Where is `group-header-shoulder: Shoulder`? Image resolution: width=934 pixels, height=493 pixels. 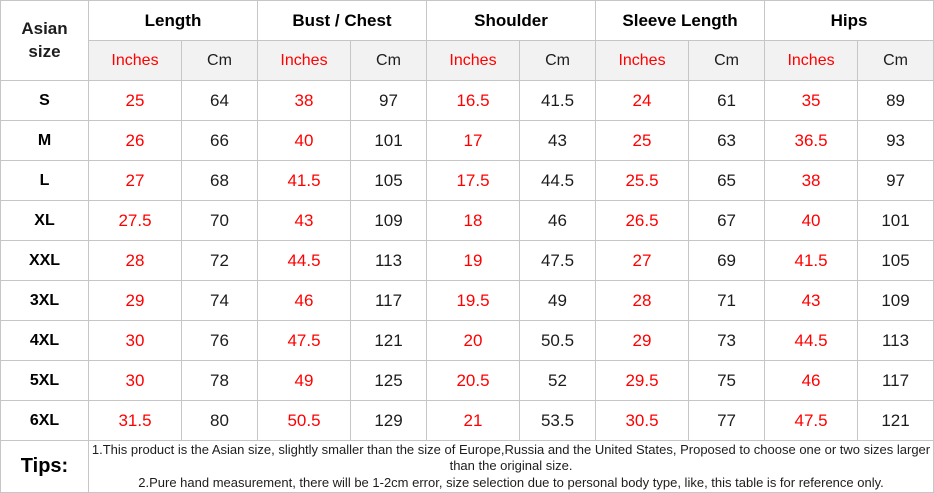
group-header-shoulder: Shoulder is located at coordinates (511, 20).